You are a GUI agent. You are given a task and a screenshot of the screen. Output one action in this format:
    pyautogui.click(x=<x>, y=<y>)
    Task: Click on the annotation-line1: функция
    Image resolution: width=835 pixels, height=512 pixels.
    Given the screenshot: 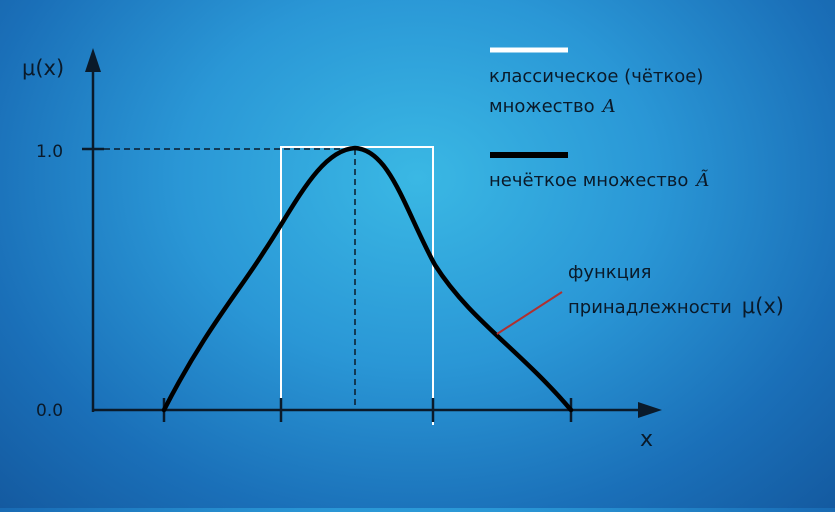 What is the action you would take?
    pyautogui.click(x=609, y=272)
    